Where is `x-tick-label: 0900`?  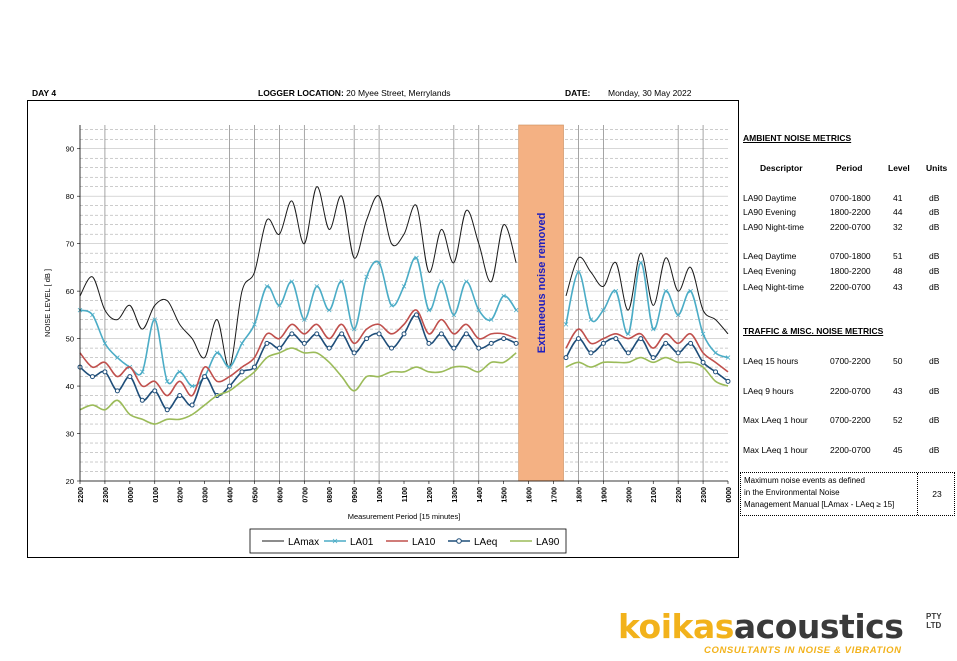 x-tick-label: 0900 is located at coordinates (355, 495).